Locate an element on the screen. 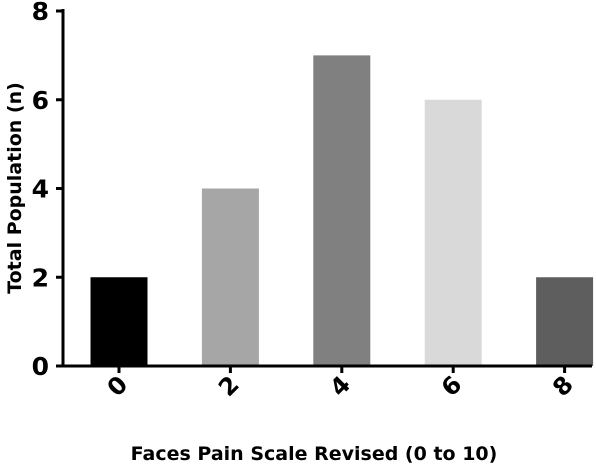 The height and width of the screenshot is (468, 596). x-tick-label: 8 is located at coordinates (563, 386).